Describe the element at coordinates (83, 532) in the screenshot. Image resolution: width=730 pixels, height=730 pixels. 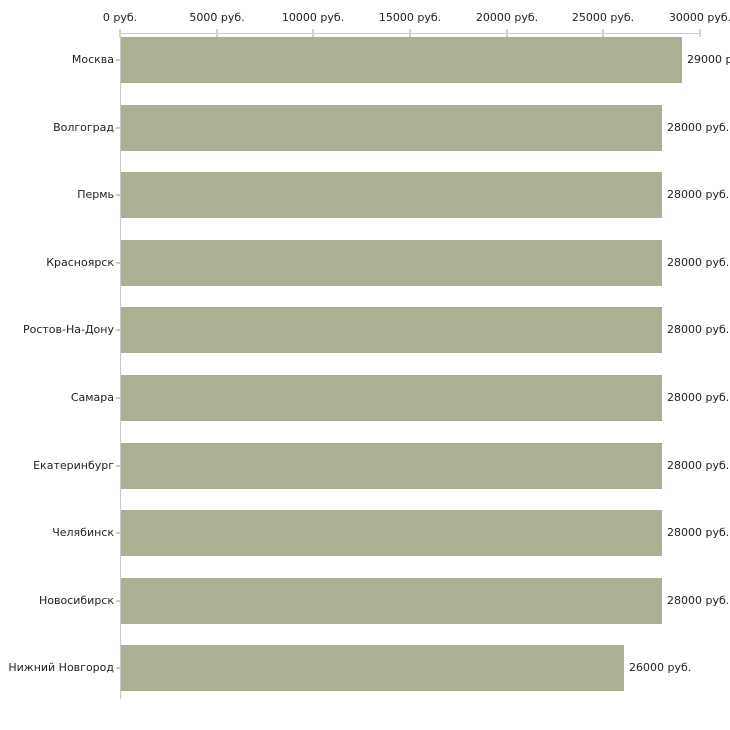
I see `category-label: Челябинск` at that location.